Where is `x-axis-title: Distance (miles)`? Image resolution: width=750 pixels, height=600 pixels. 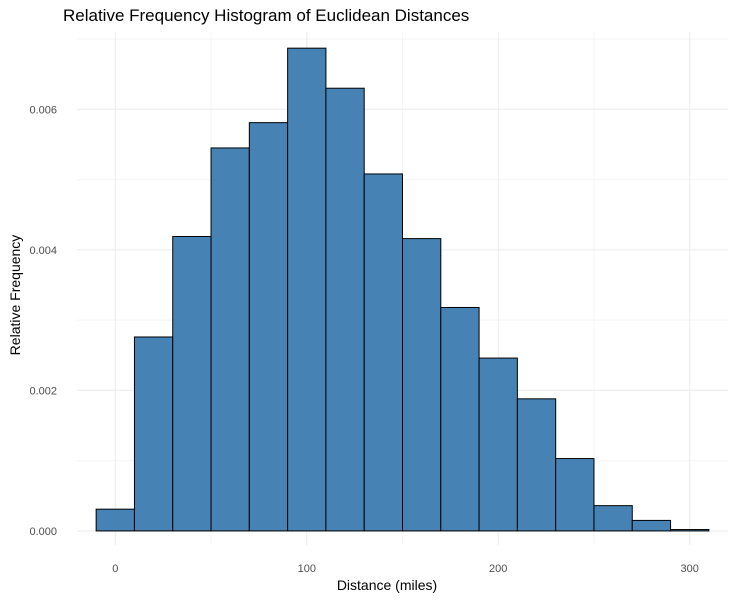 x-axis-title: Distance (miles) is located at coordinates (387, 585).